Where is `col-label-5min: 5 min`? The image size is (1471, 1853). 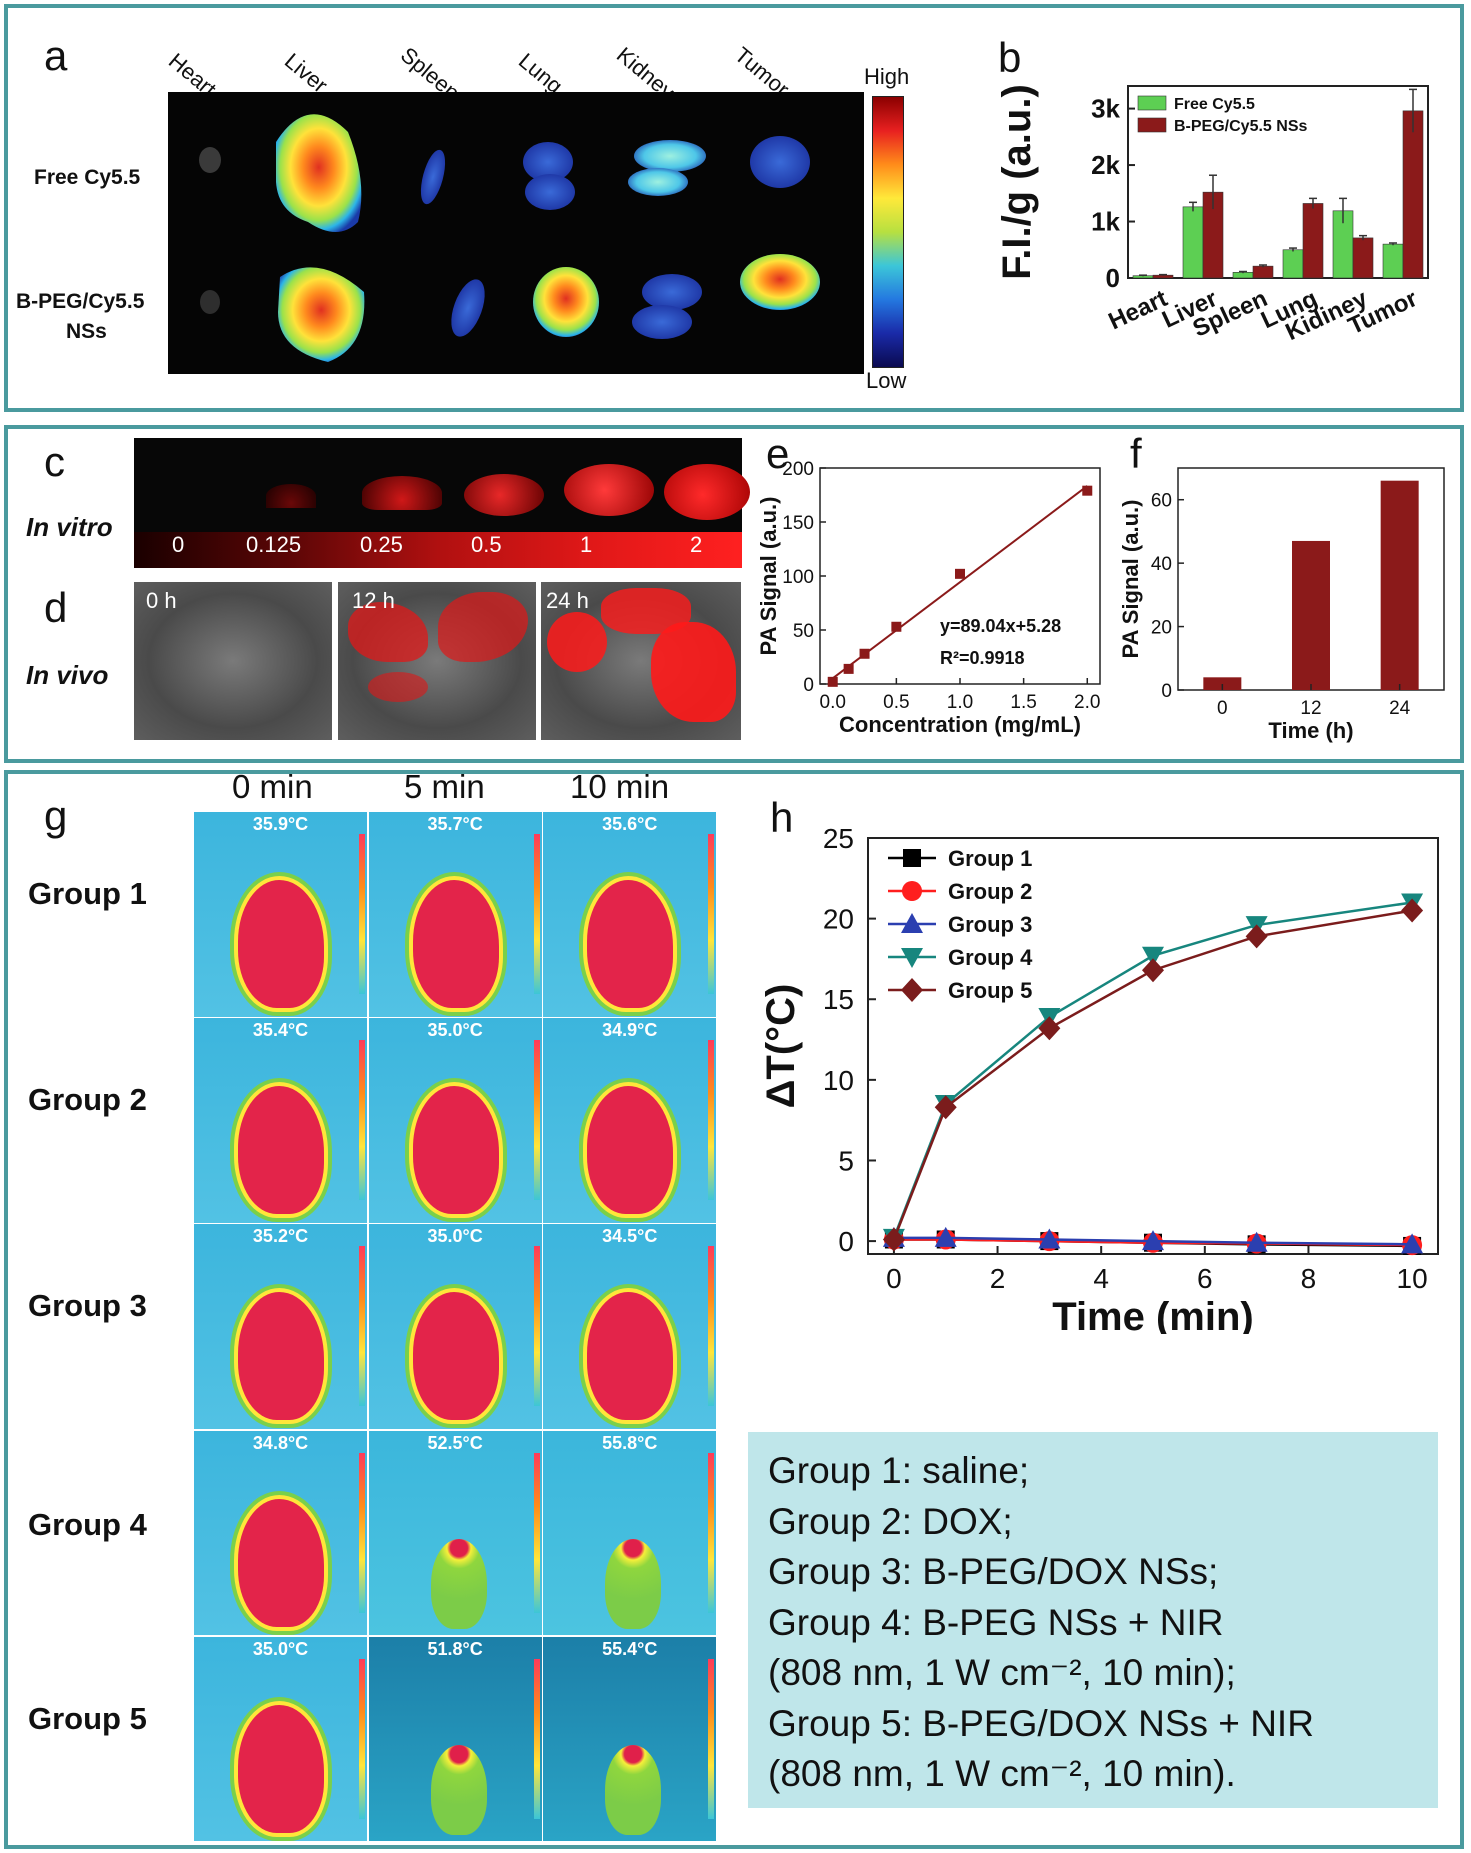
col-label-5min: 5 min is located at coordinates (444, 786).